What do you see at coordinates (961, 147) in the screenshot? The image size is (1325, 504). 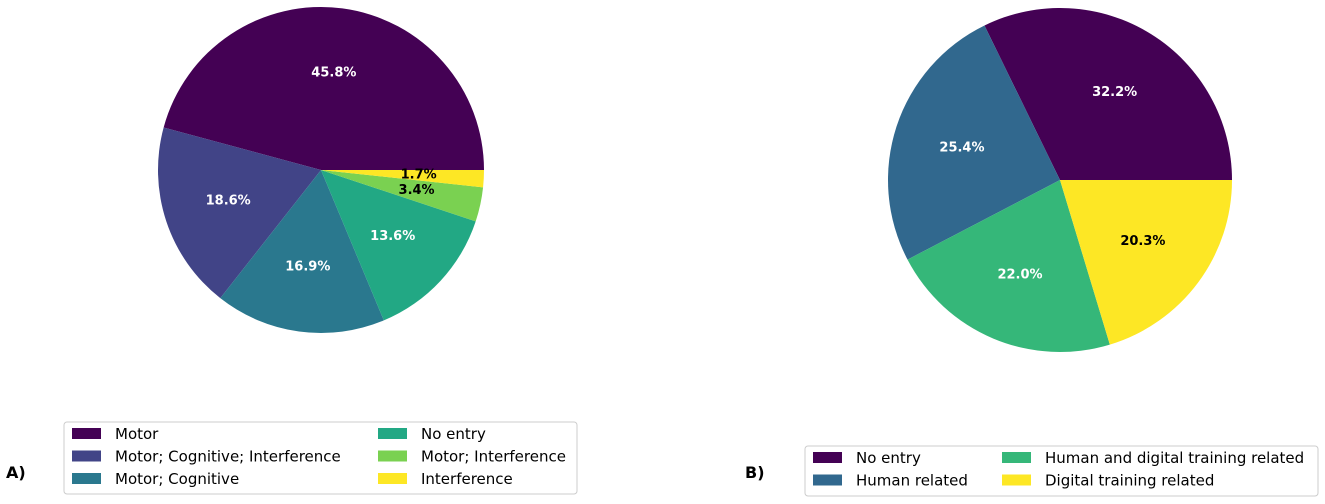 I see `pie-b-label-1: 25.4%` at bounding box center [961, 147].